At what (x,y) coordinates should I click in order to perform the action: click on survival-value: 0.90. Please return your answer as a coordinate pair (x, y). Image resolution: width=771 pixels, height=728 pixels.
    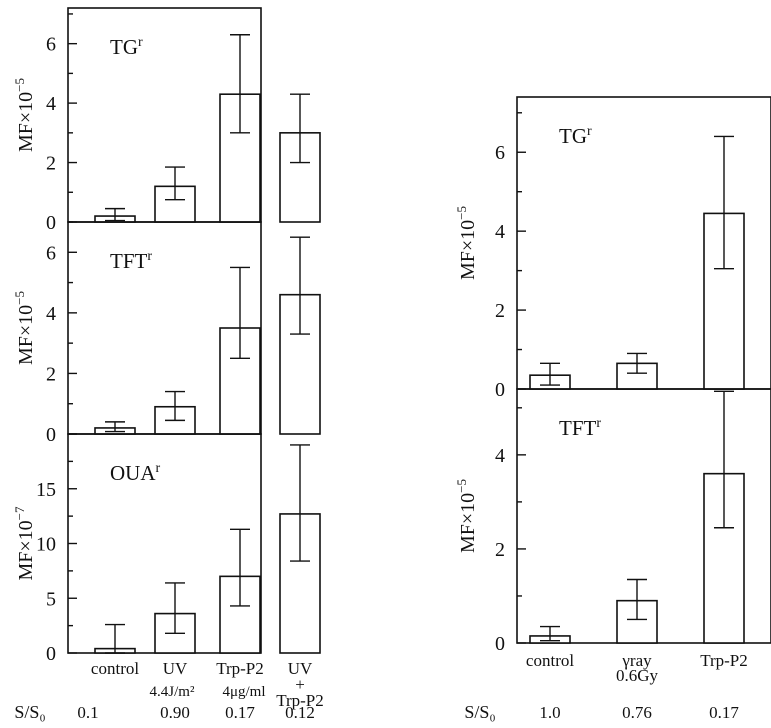
    Looking at the image, I should click on (175, 712).